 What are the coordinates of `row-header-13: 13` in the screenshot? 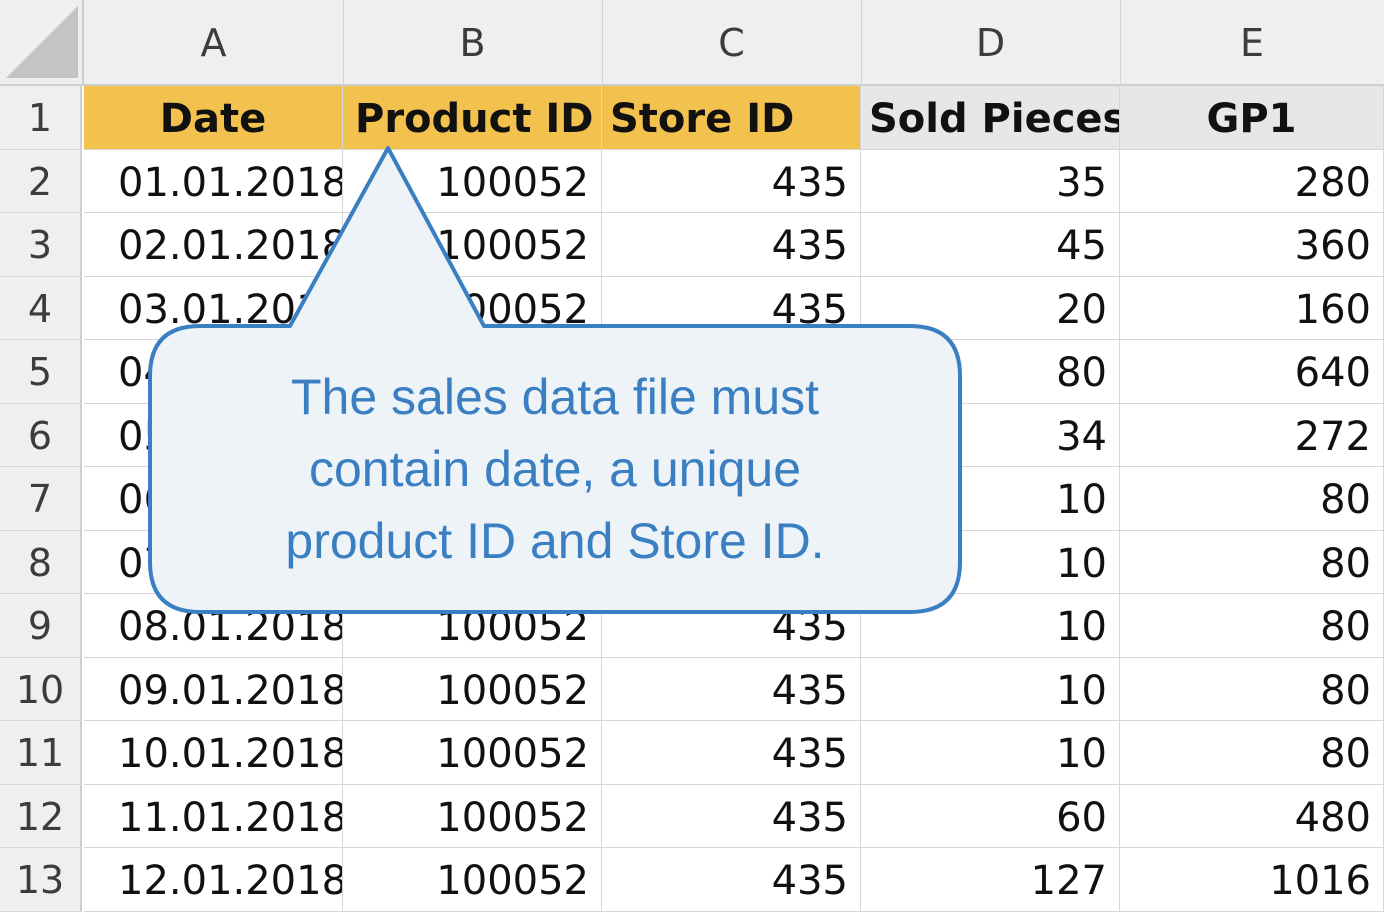 It's located at (41, 880).